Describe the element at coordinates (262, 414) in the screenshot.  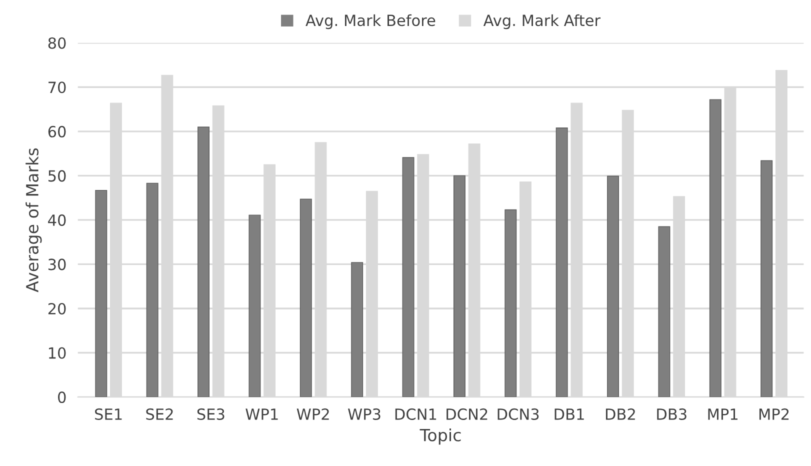
I see `x-tick-label: WP1` at that location.